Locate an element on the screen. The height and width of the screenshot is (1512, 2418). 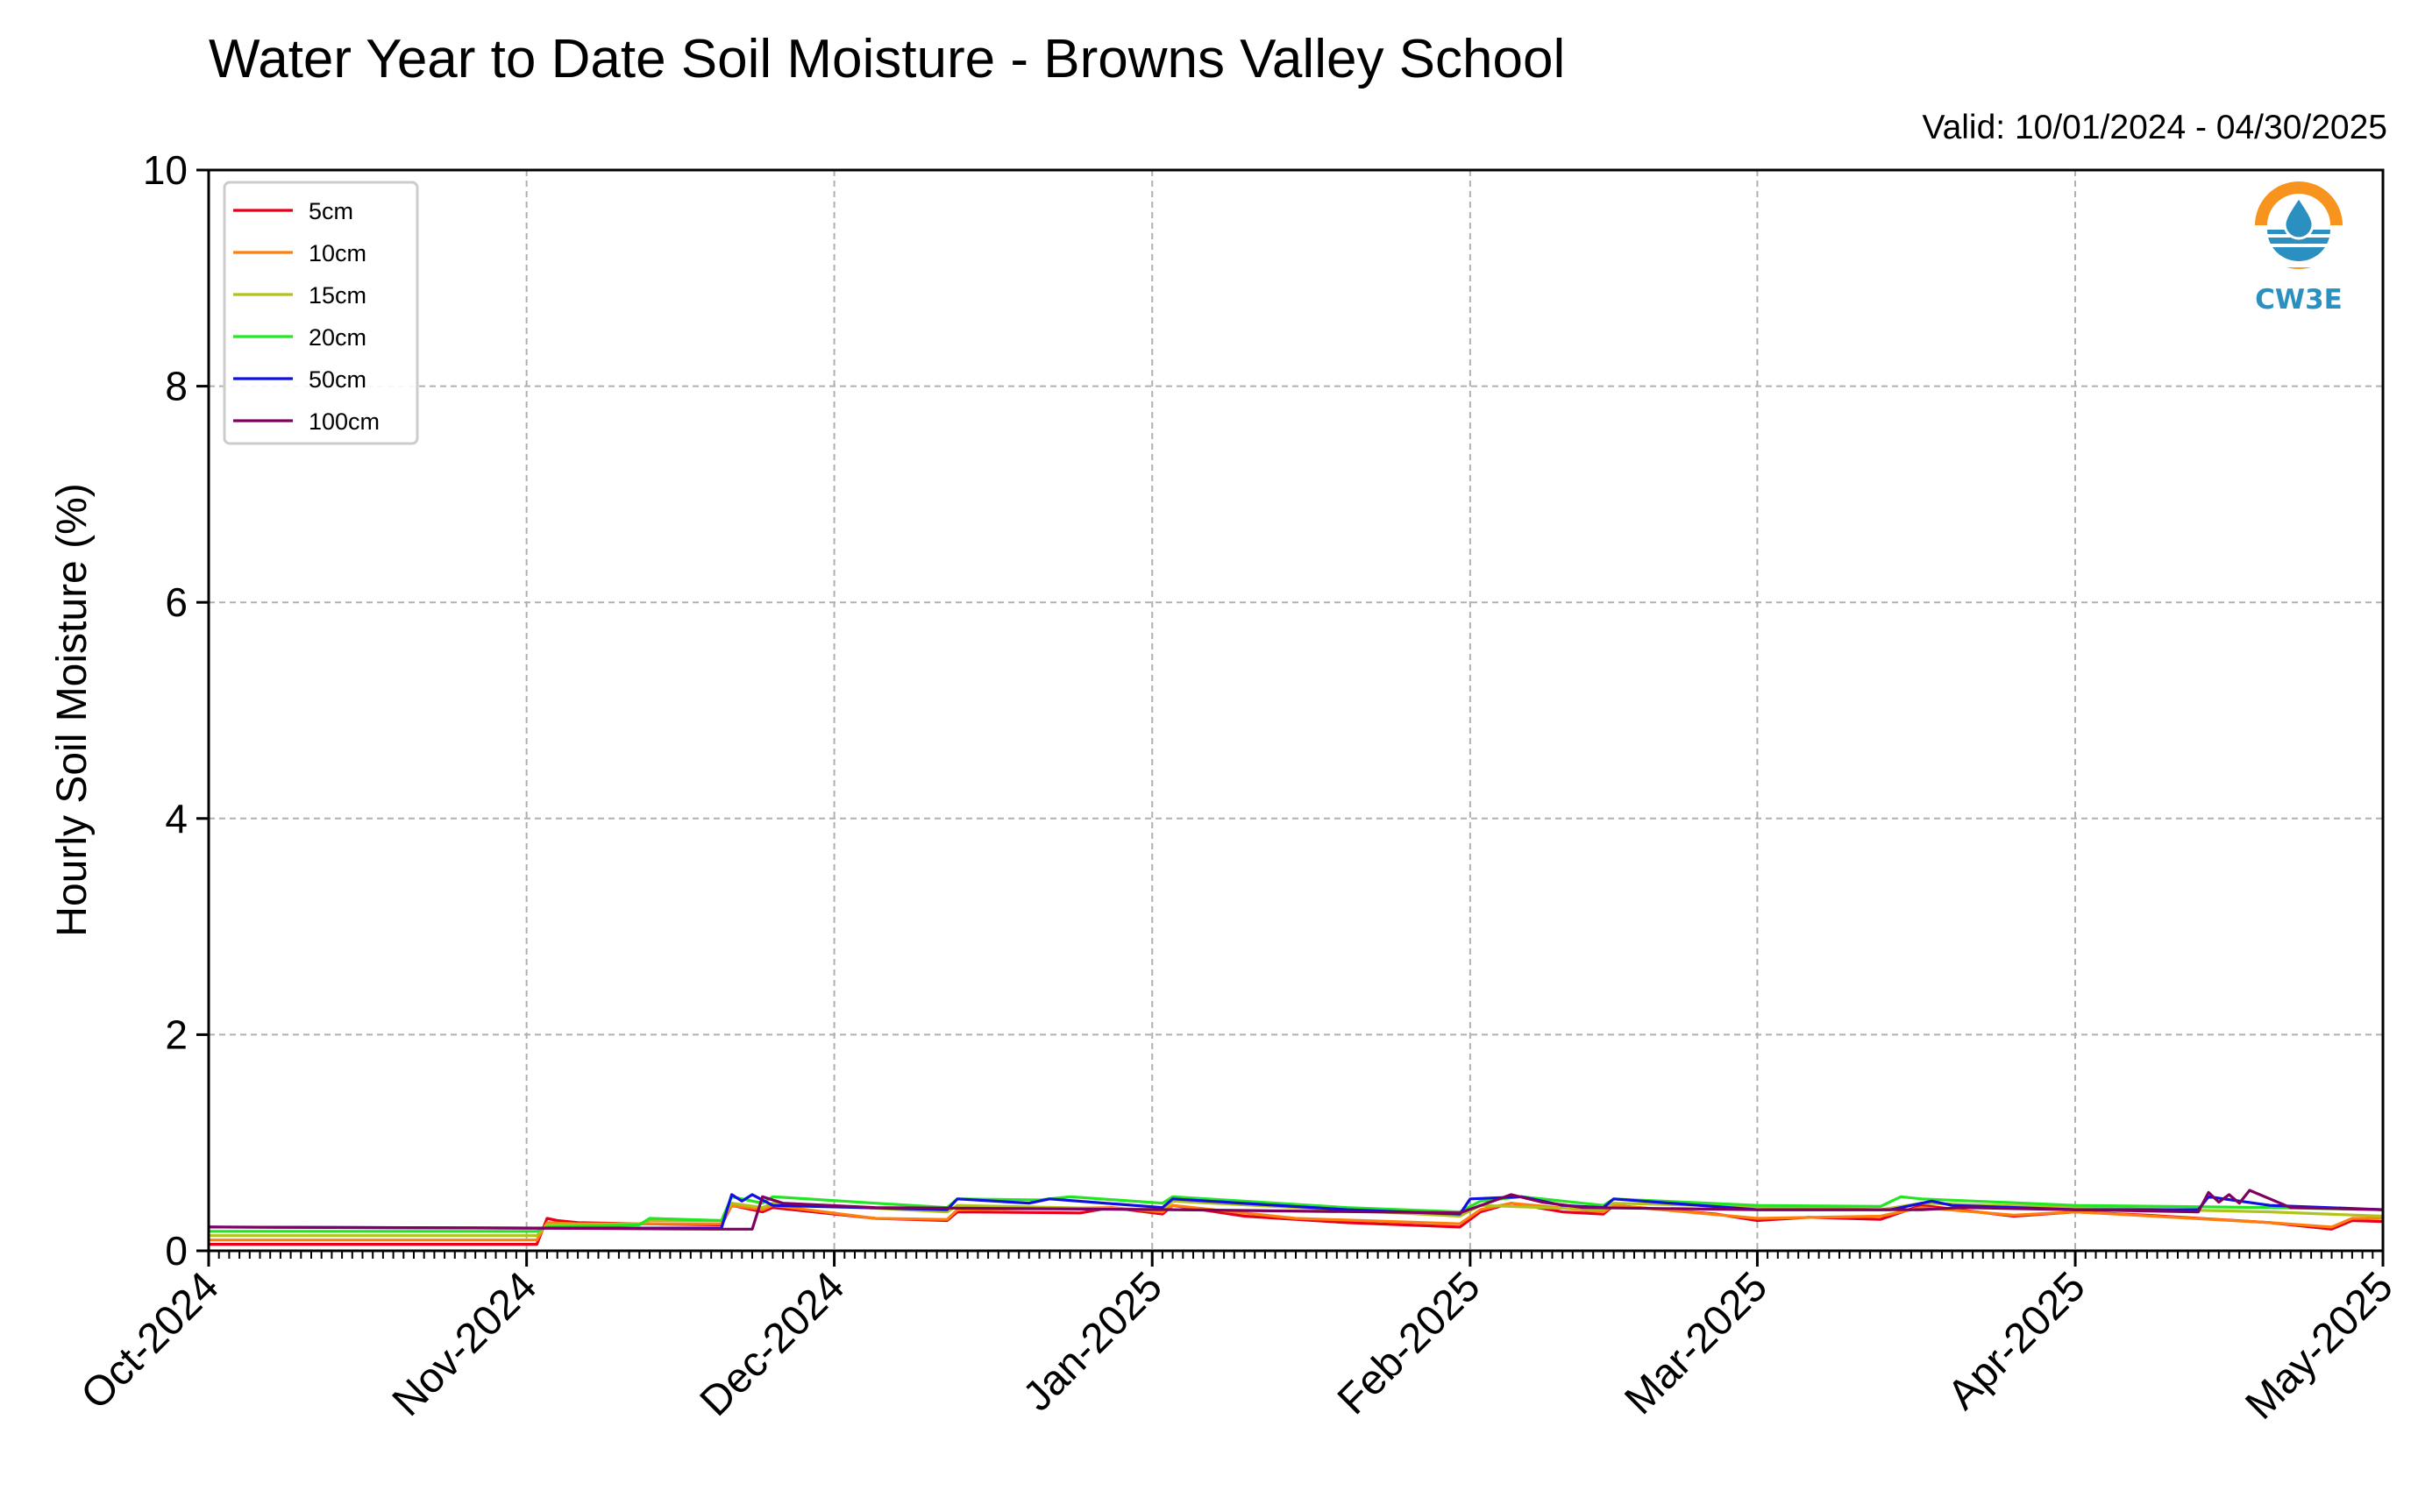
x-tick-label: Dec-2024 is located at coordinates (773, 1344).